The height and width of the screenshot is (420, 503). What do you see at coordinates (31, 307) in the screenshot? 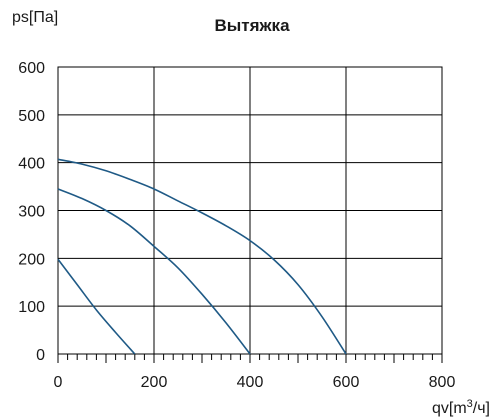
I see `y-tick-label: 100` at bounding box center [31, 307].